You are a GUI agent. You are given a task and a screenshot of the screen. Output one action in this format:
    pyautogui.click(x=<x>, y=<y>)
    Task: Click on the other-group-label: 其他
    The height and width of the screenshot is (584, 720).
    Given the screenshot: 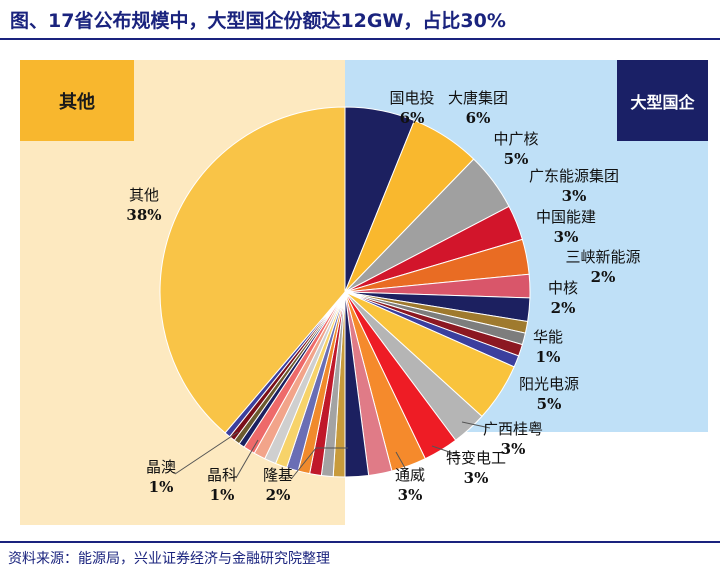 What is the action you would take?
    pyautogui.click(x=77, y=100)
    